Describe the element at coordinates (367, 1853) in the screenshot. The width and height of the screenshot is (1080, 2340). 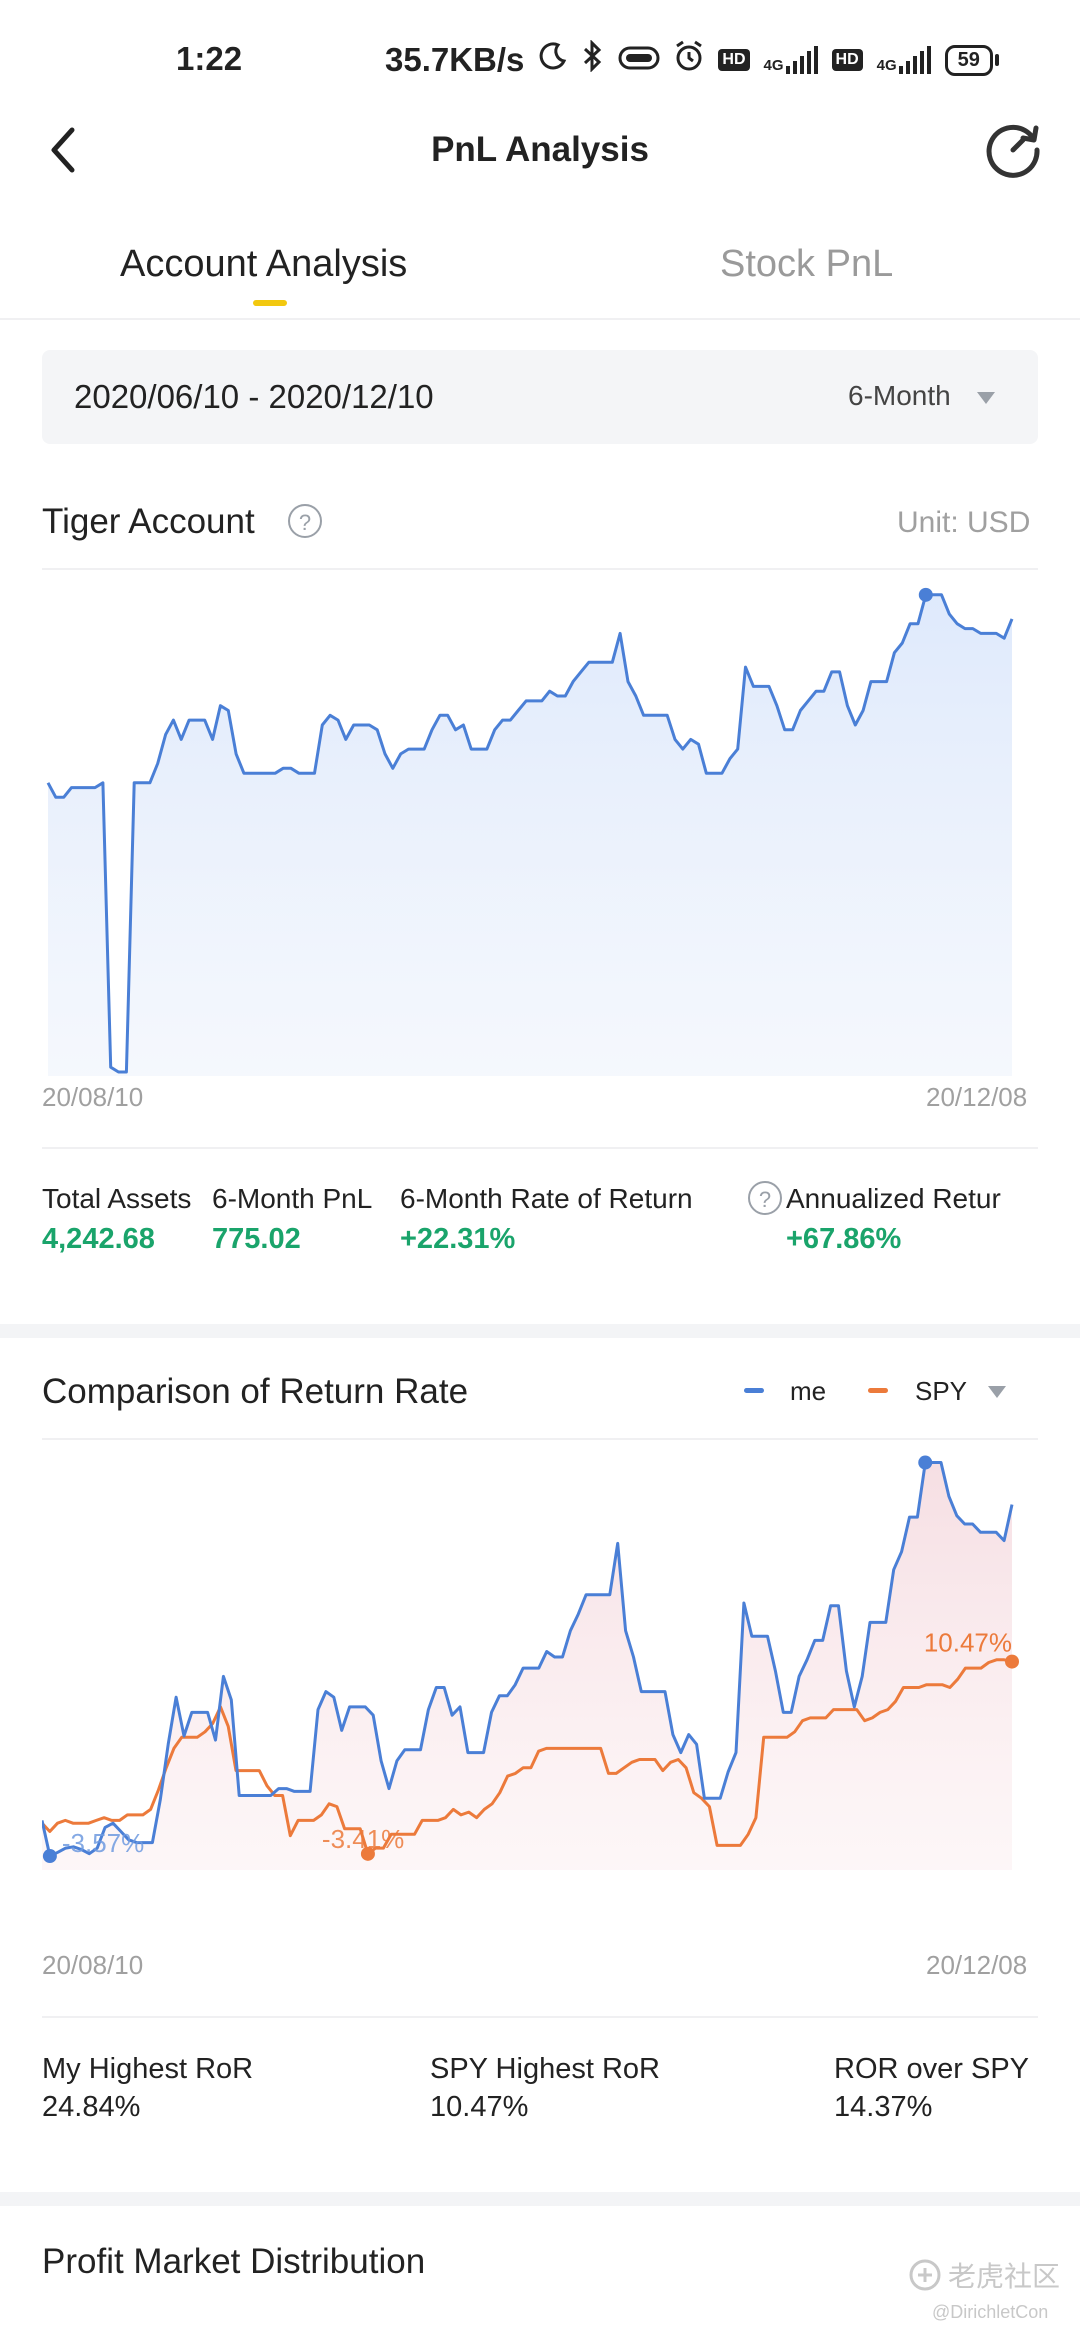
I see `spy-min-marker` at that location.